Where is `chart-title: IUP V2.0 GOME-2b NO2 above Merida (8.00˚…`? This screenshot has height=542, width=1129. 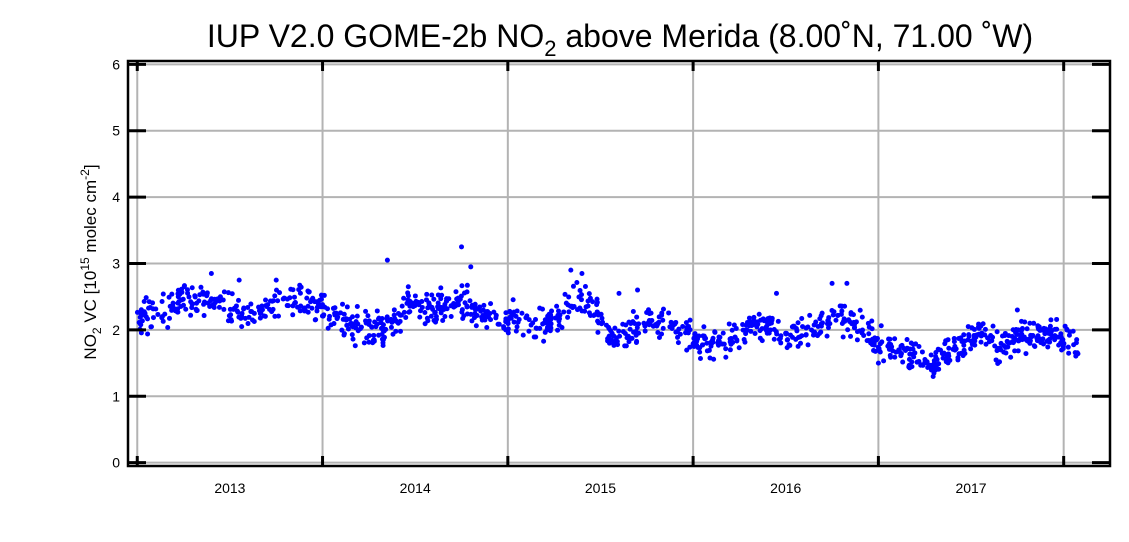 chart-title: IUP V2.0 GOME-2b NO2 above Merida (8.00˚… is located at coordinates (620, 39).